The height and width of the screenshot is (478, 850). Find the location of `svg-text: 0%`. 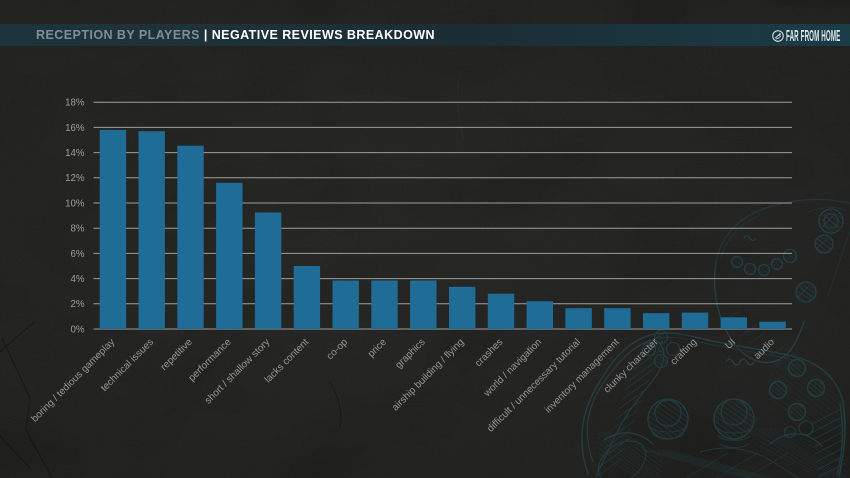

svg-text: 0% is located at coordinates (77, 329).